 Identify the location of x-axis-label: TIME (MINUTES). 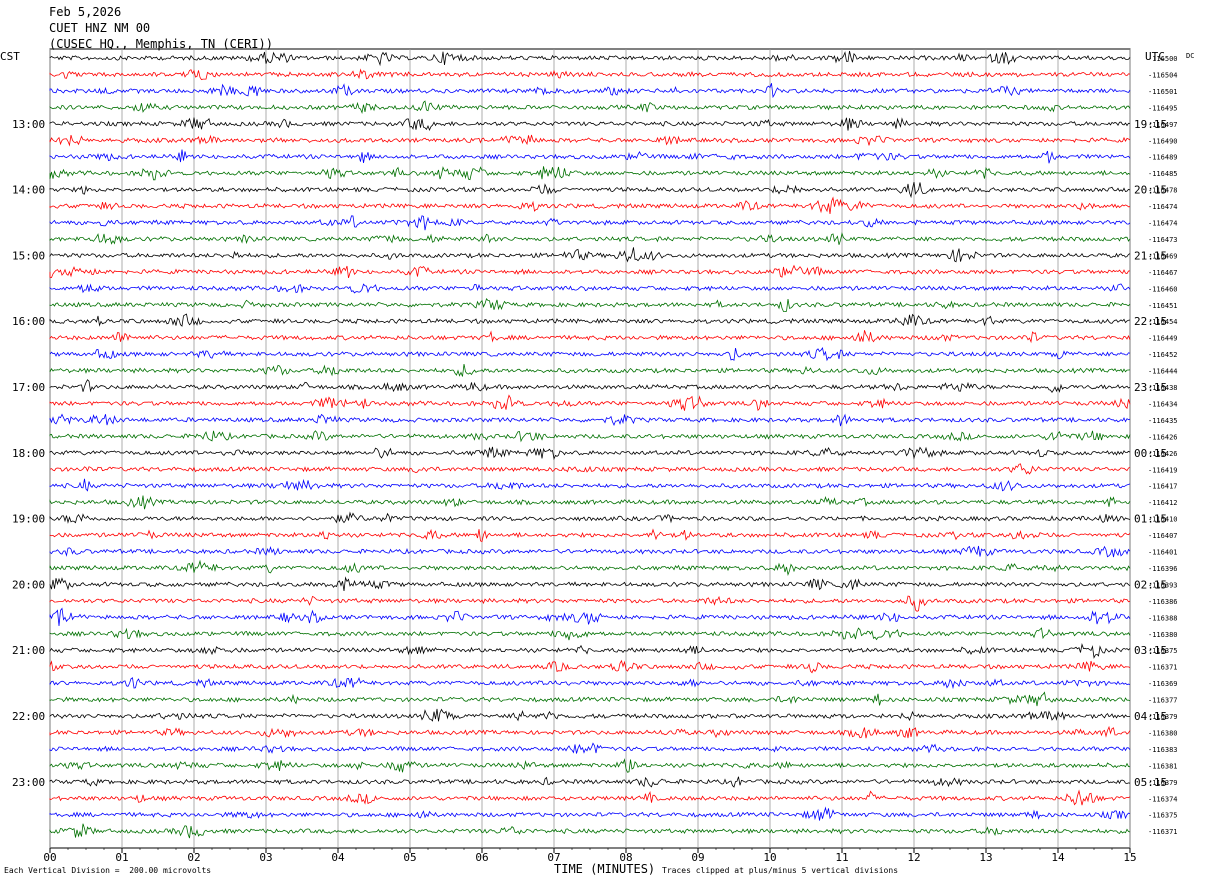
(605, 869).